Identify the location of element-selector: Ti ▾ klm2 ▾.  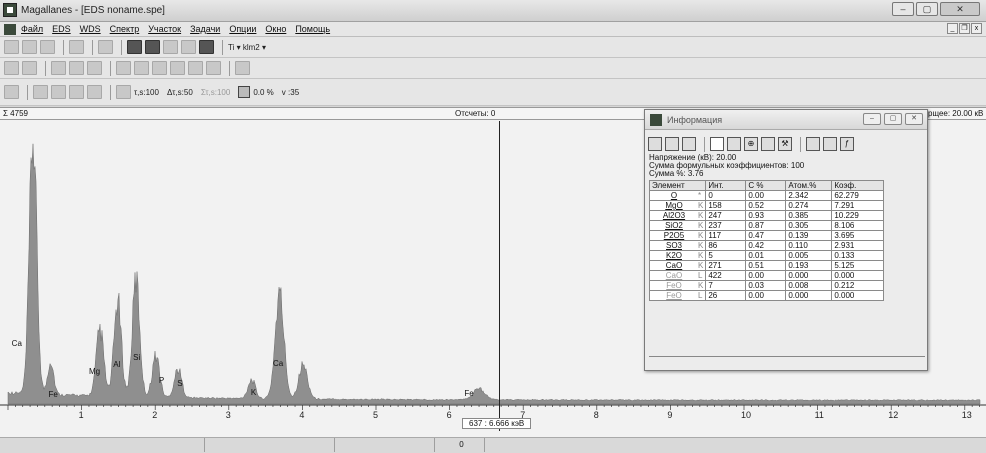
(247, 47).